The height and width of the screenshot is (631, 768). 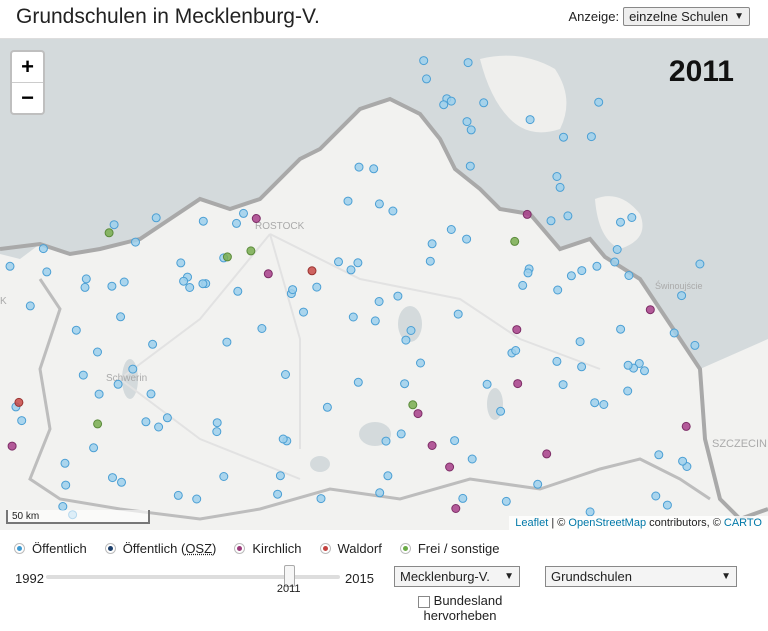 What do you see at coordinates (607, 523) in the screenshot?
I see `osm-link: OpenStreetMap` at bounding box center [607, 523].